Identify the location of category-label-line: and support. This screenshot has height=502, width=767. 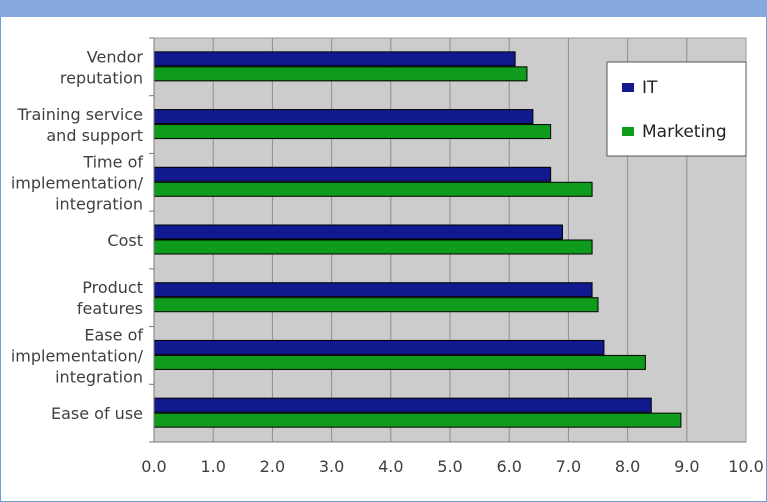
(94, 135).